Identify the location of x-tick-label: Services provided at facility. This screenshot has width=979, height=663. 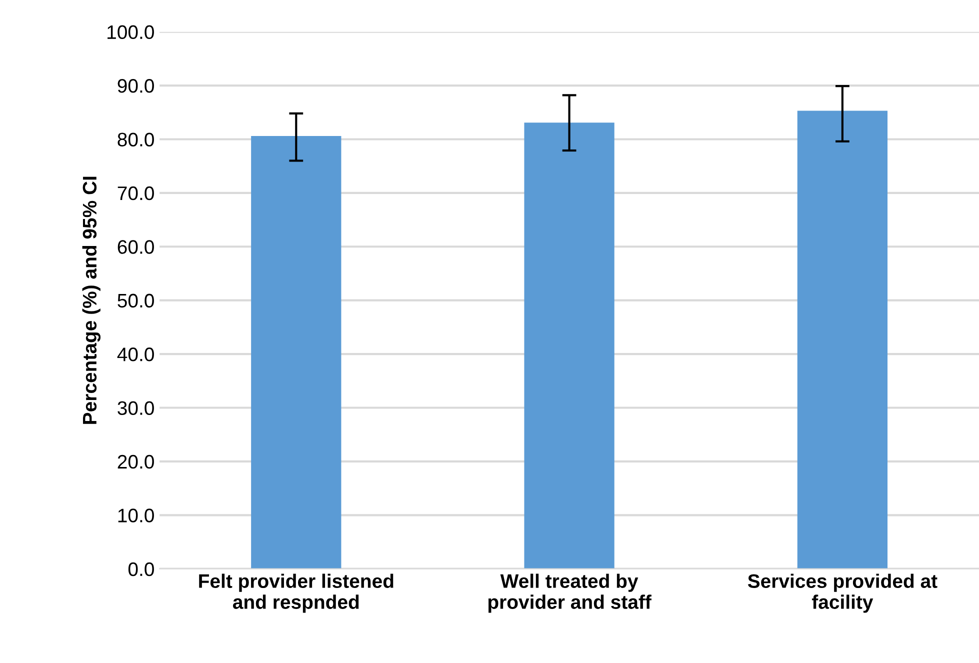
(843, 593).